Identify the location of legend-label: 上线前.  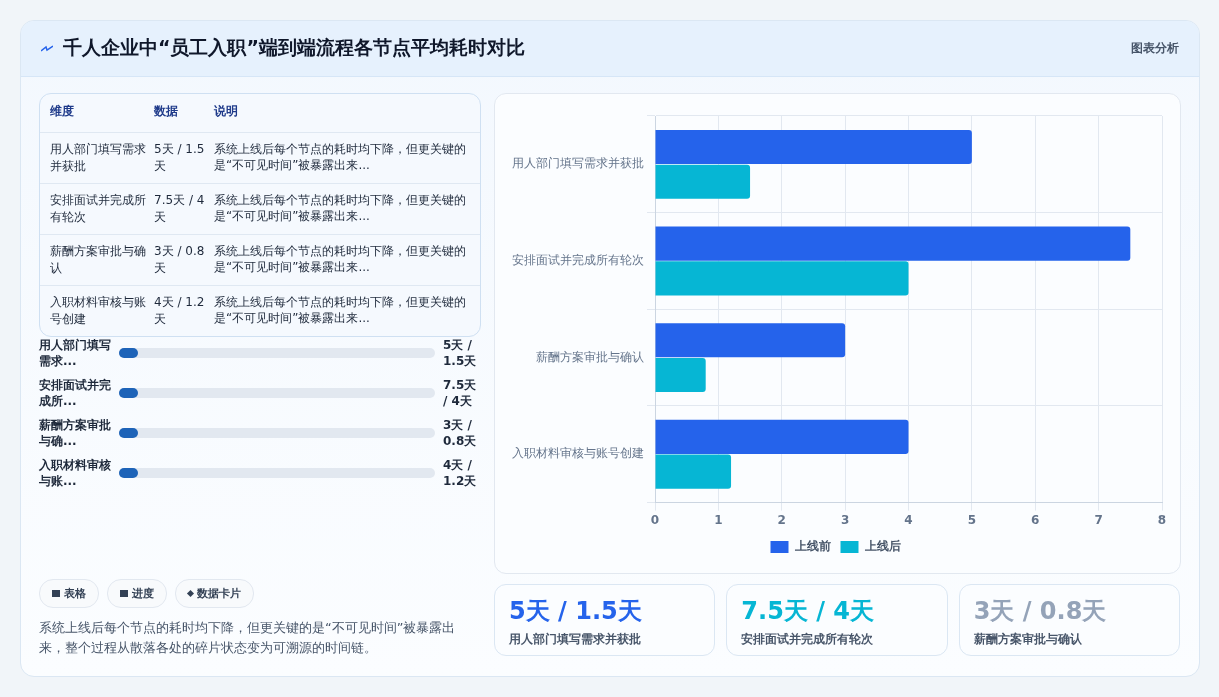
(812, 546).